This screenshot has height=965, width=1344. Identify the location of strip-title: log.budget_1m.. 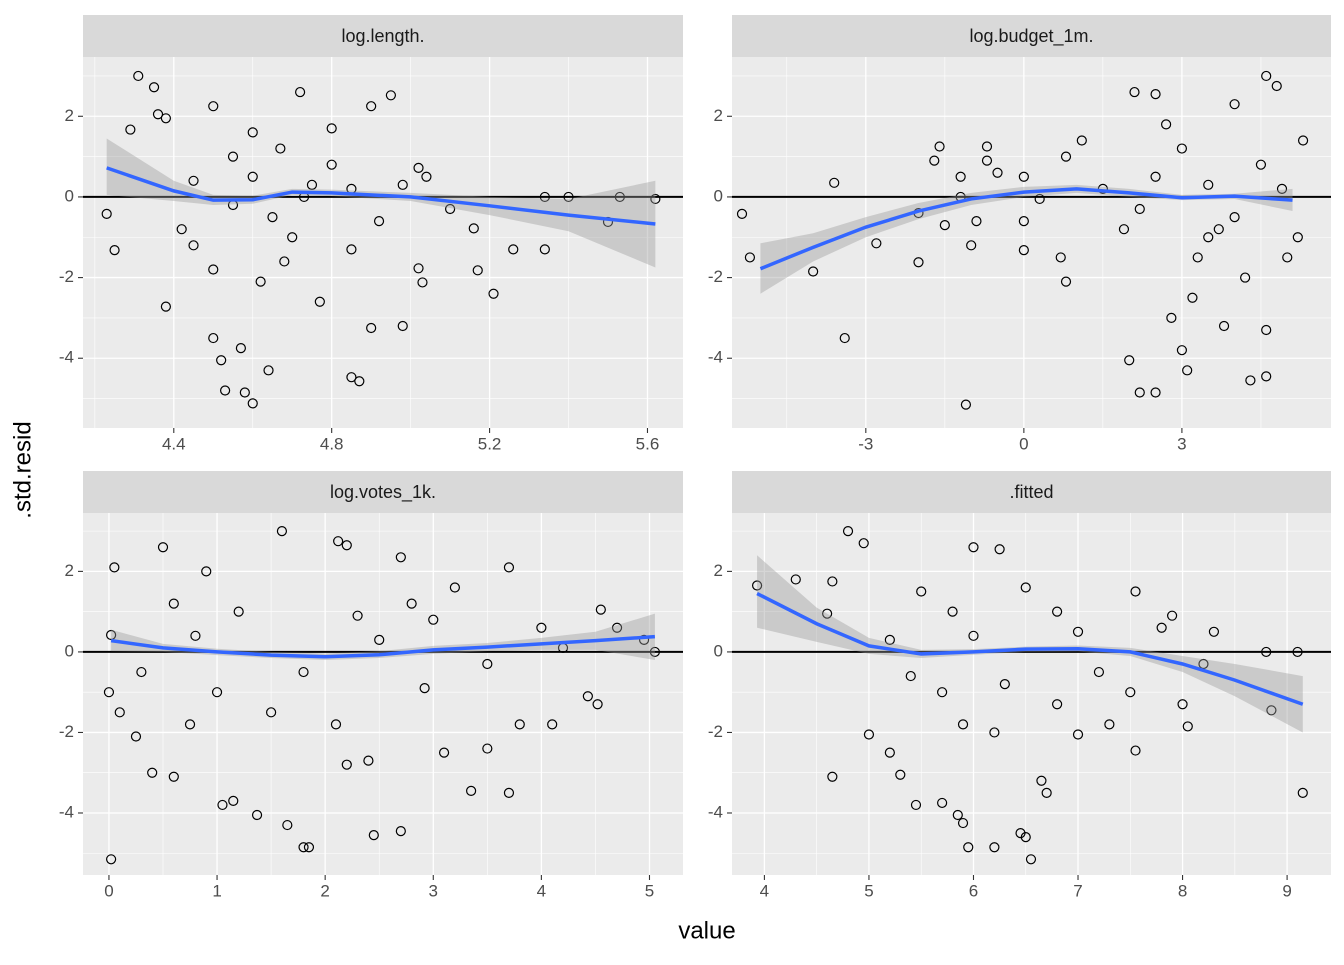
(1031, 36).